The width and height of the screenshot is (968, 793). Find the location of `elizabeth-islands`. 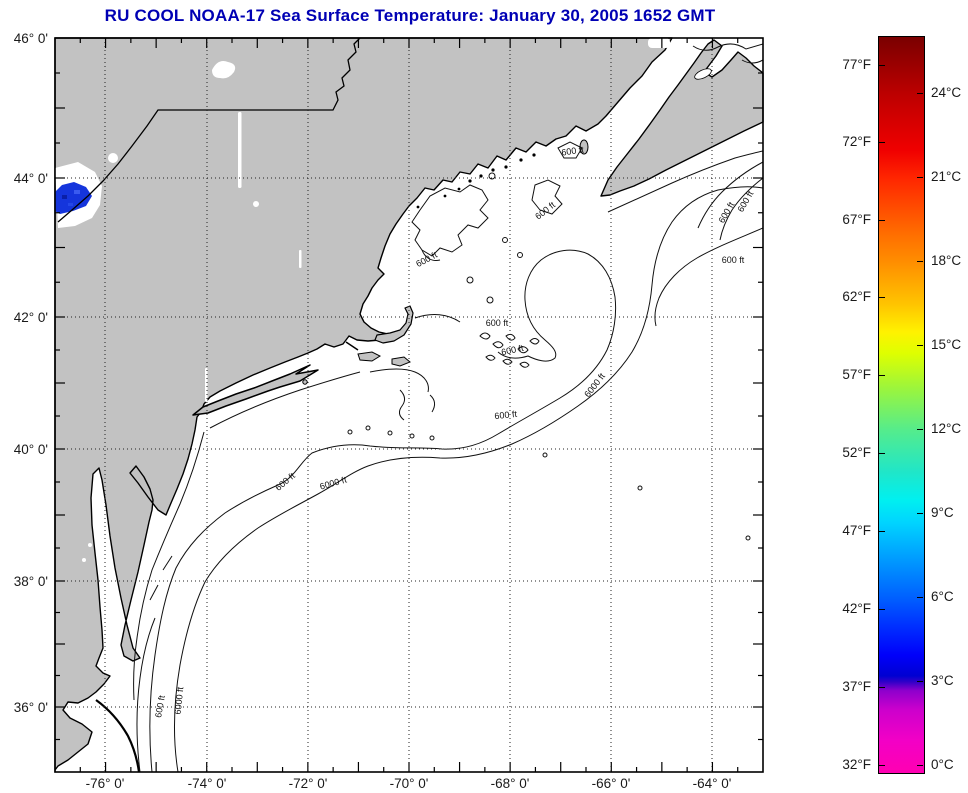

elizabeth-islands is located at coordinates (352, 346).